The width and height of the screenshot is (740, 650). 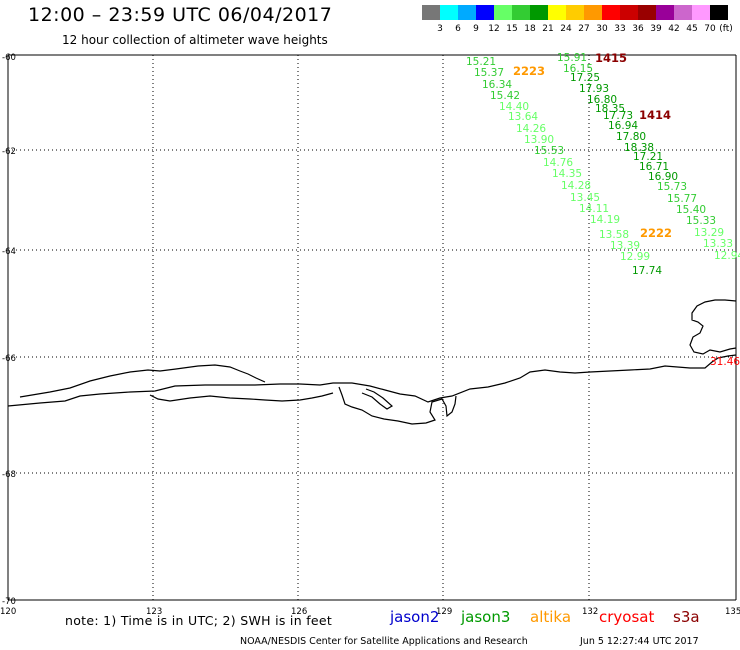 I want to click on generation-timestamp: Jun 5 12:27:44 UTC 2017, so click(x=639, y=641).